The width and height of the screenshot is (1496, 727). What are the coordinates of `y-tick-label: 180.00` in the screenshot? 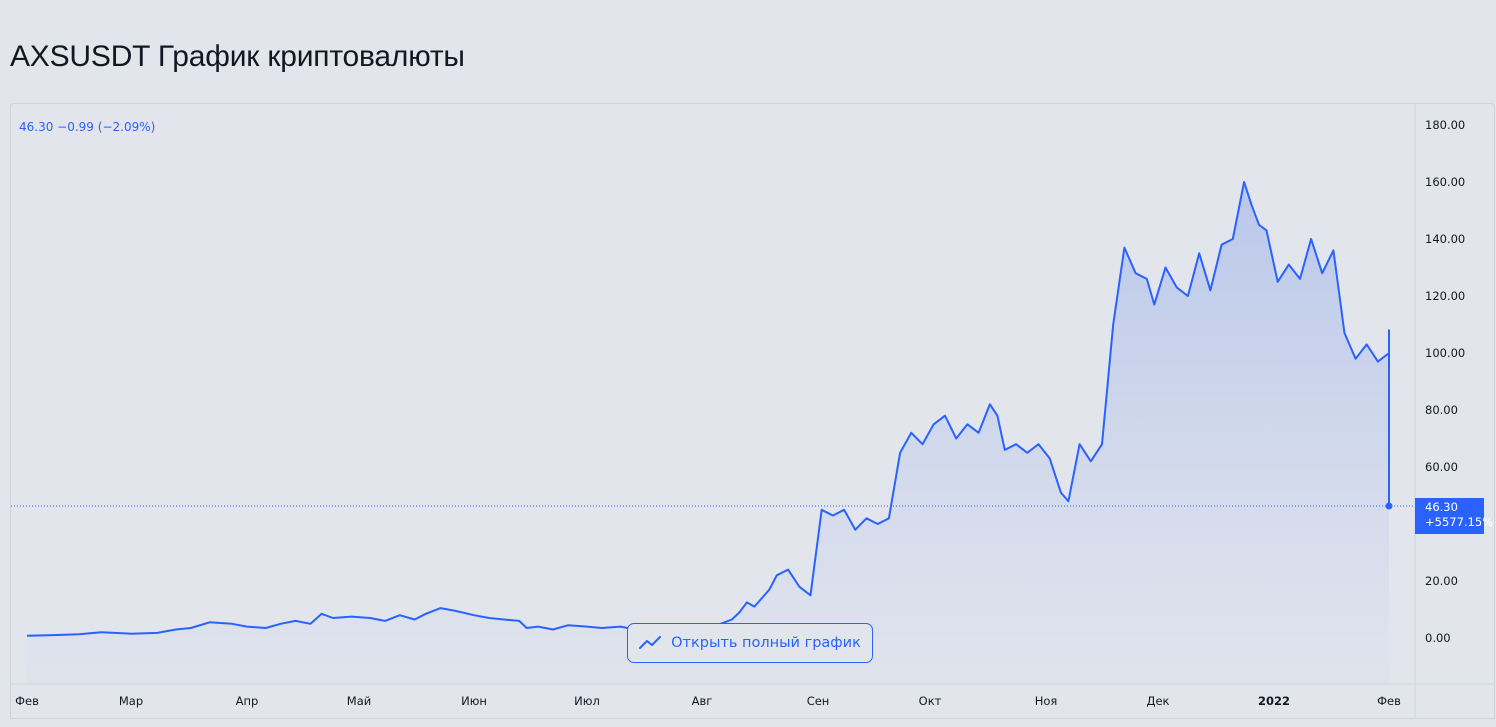 It's located at (1445, 125).